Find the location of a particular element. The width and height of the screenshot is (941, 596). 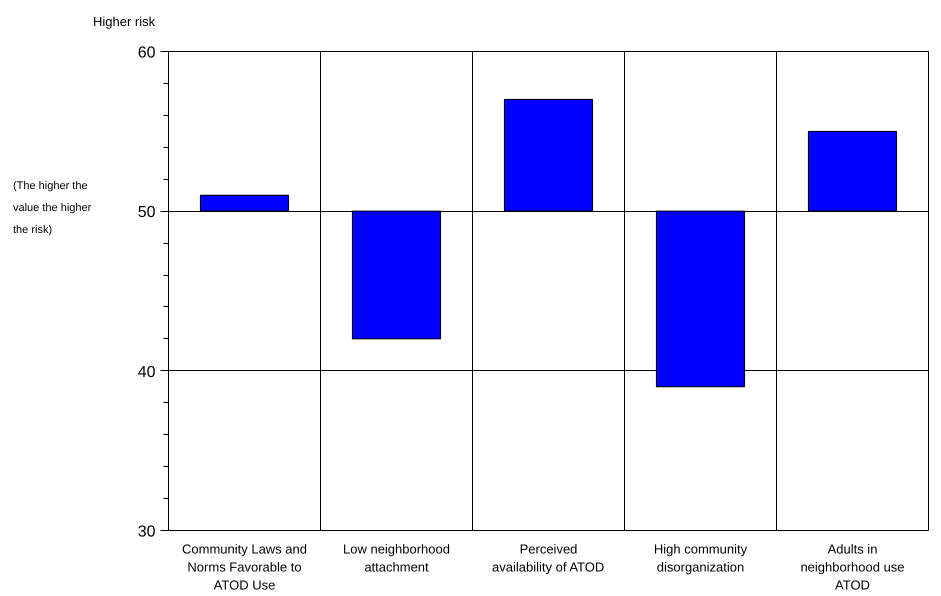

y-tick-label: 40 is located at coordinates (147, 372).